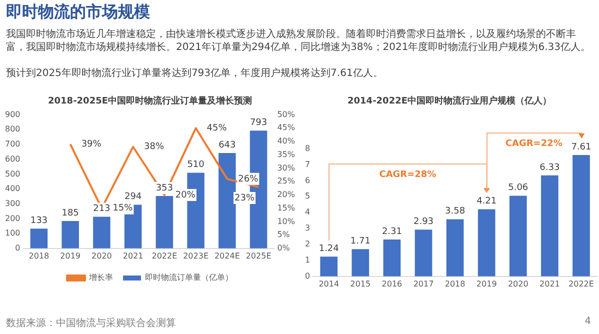 The width and height of the screenshot is (599, 334). What do you see at coordinates (123, 209) in the screenshot?
I see `data-label: 15%` at bounding box center [123, 209].